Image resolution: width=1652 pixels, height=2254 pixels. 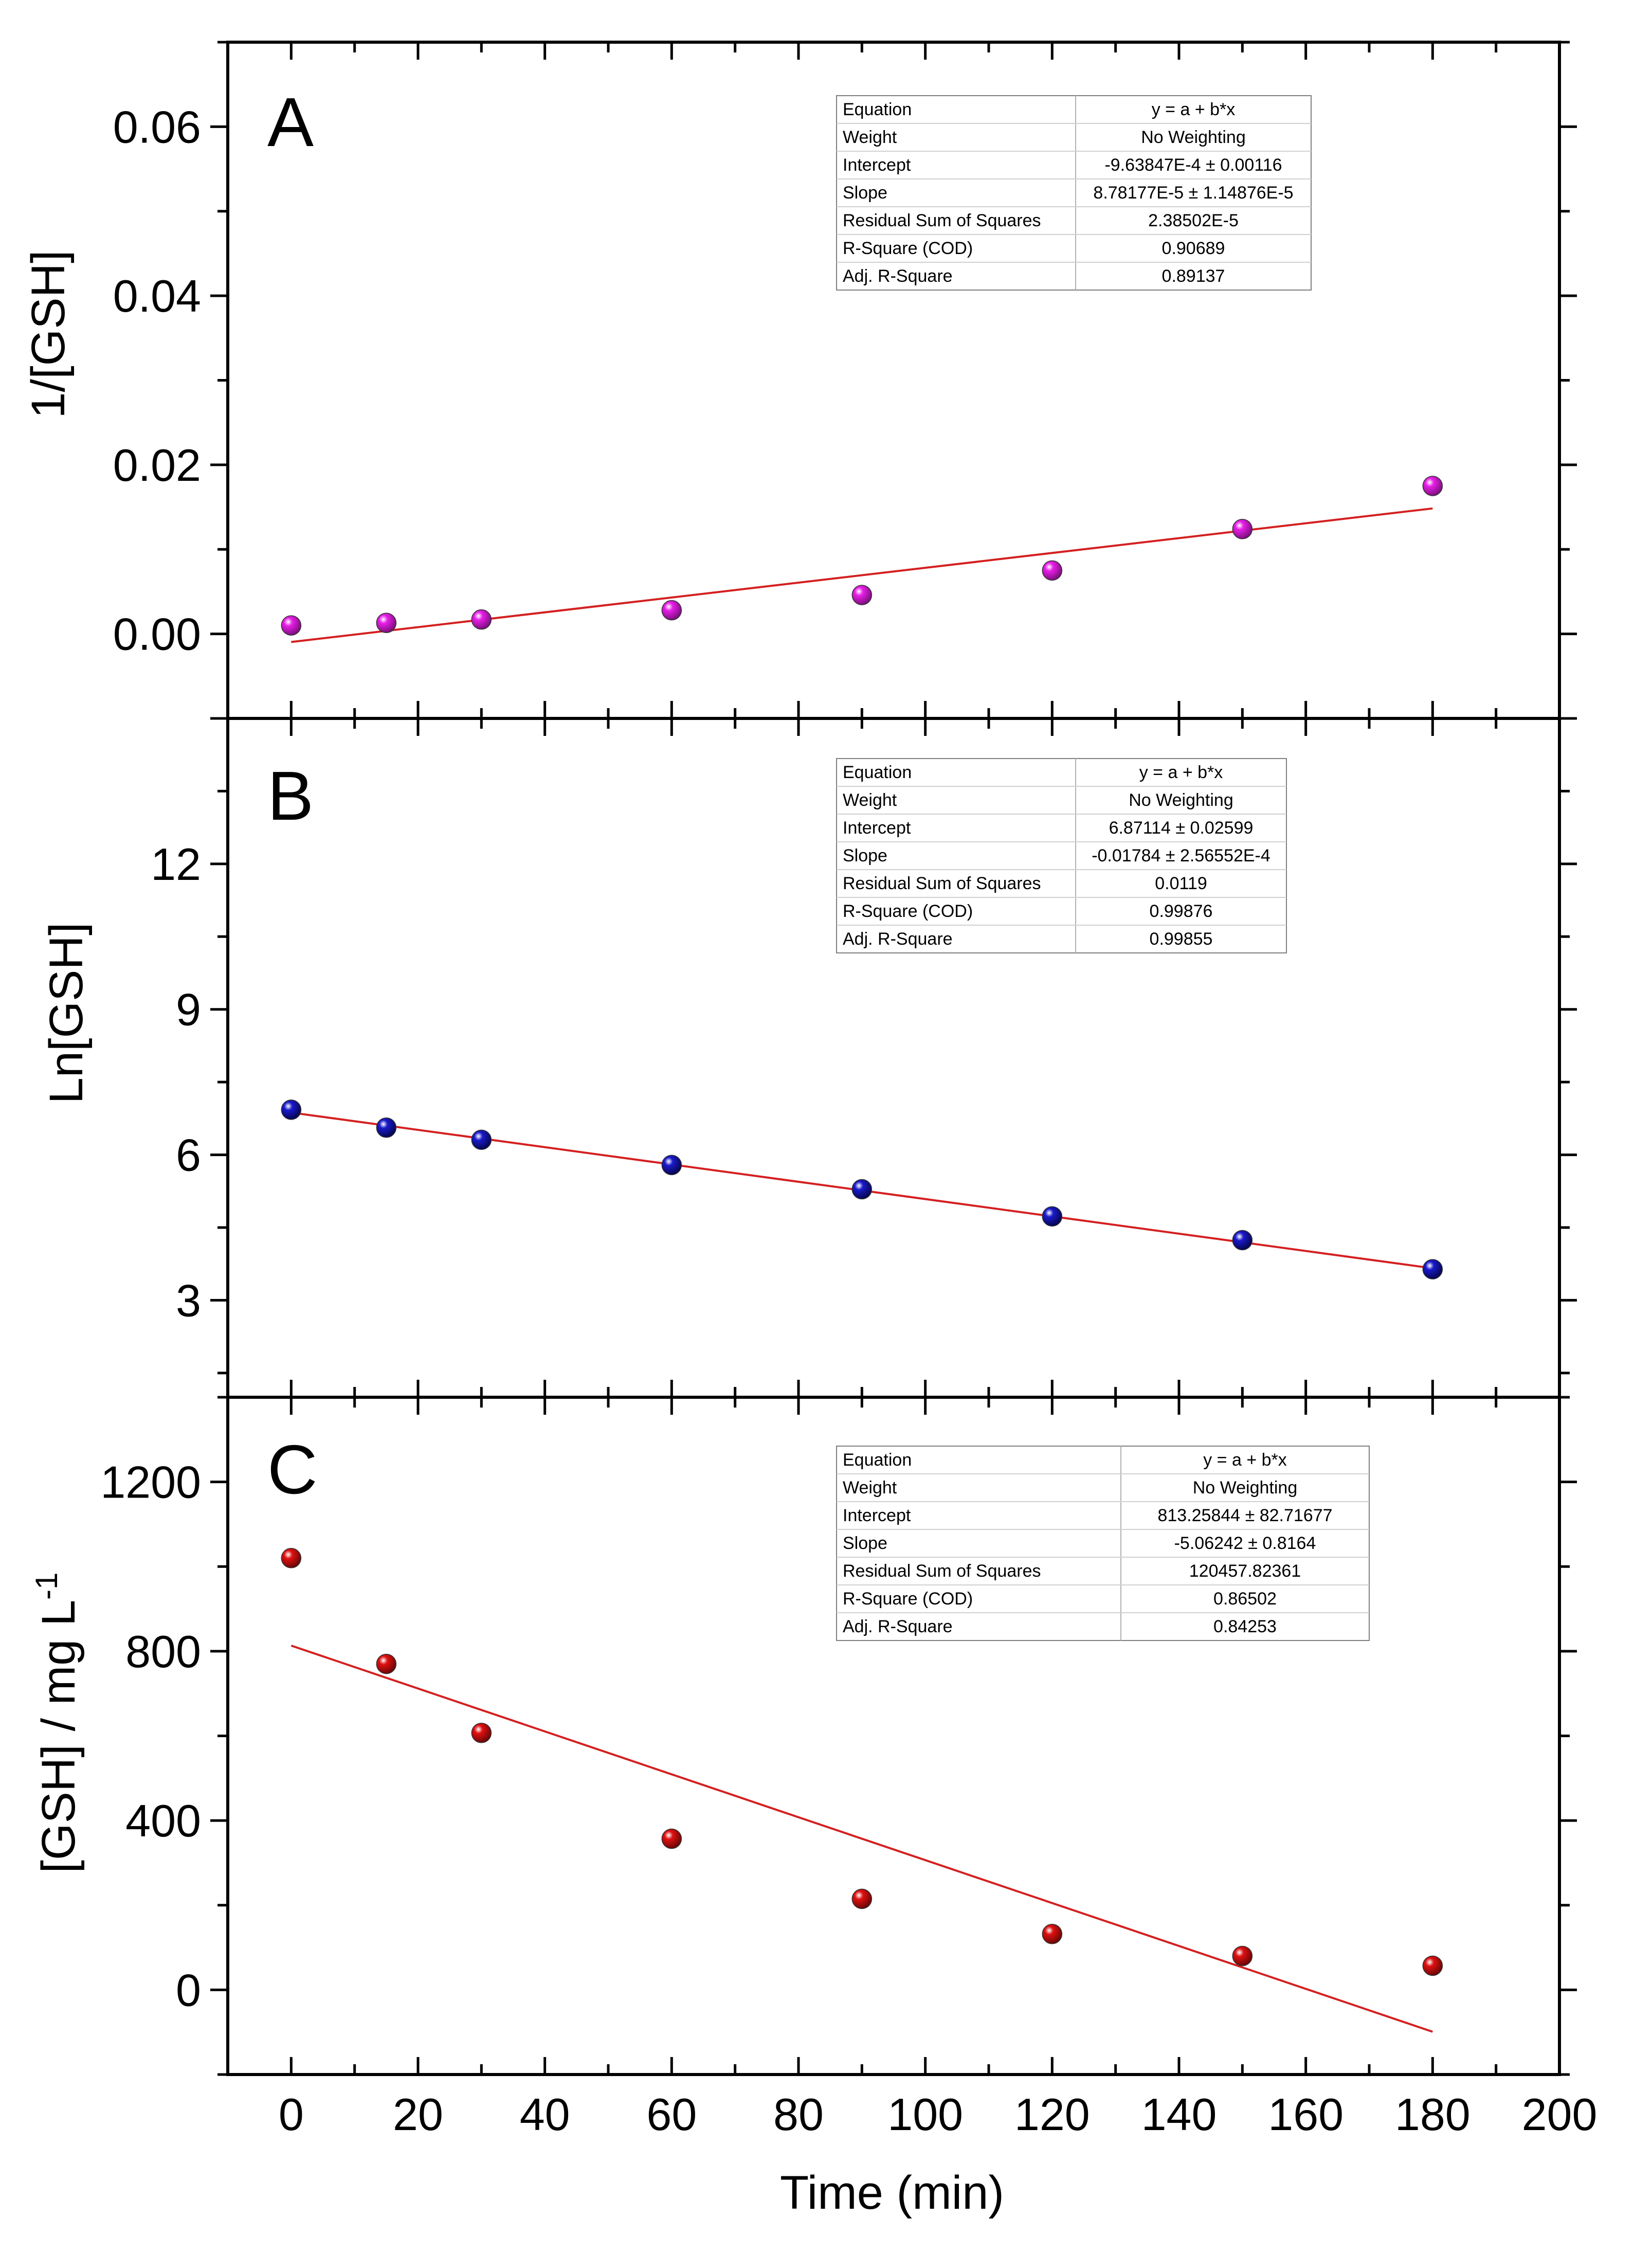 What do you see at coordinates (188, 1009) in the screenshot?
I see `y-tick-label: 9` at bounding box center [188, 1009].